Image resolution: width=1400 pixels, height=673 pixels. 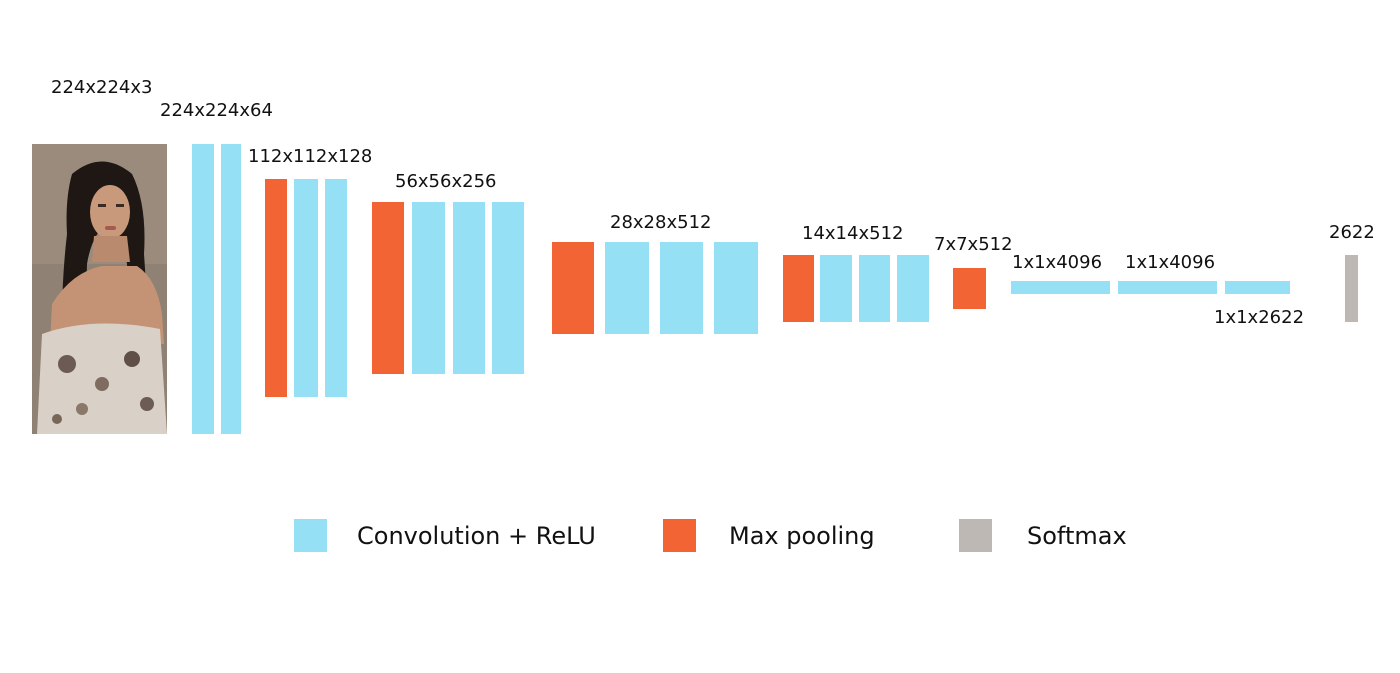 What do you see at coordinates (1259, 317) in the screenshot?
I see `label-fc8-dims: 1x1x2622` at bounding box center [1259, 317].